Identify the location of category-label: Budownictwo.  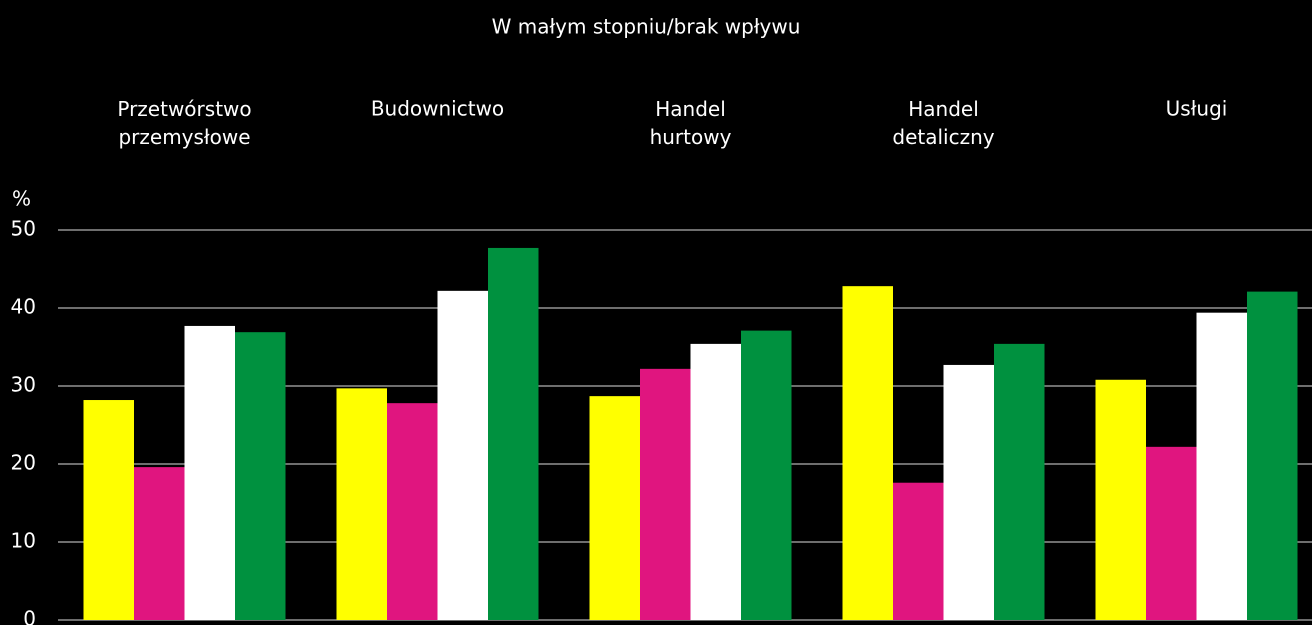
(437, 109).